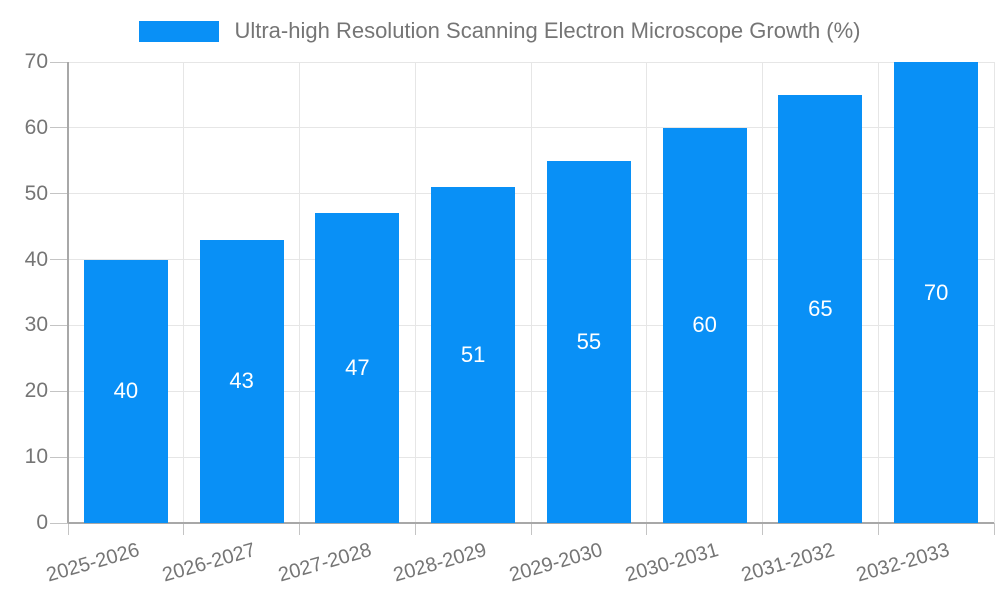 The width and height of the screenshot is (1000, 600). What do you see at coordinates (787, 562) in the screenshot?
I see `x-tick-label: 2031-2032` at bounding box center [787, 562].